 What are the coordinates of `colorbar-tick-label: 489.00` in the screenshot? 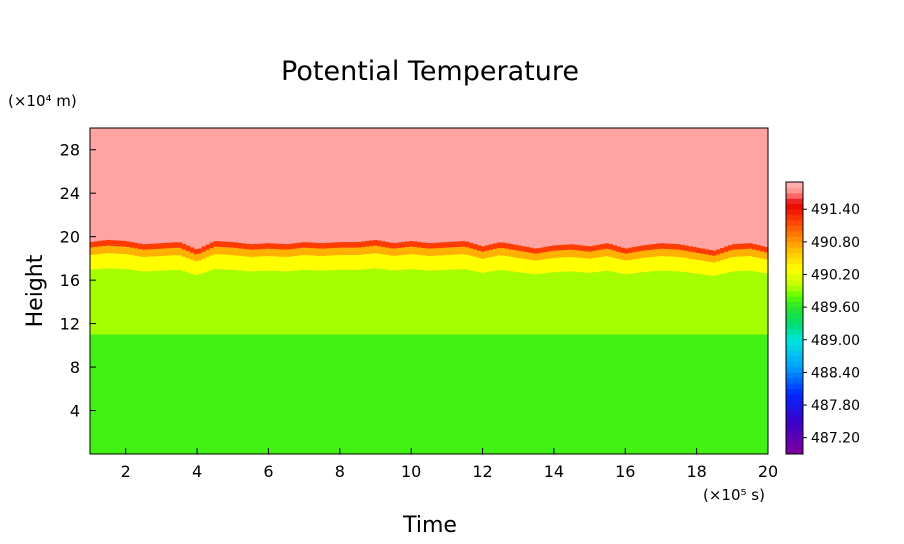 It's located at (835, 341).